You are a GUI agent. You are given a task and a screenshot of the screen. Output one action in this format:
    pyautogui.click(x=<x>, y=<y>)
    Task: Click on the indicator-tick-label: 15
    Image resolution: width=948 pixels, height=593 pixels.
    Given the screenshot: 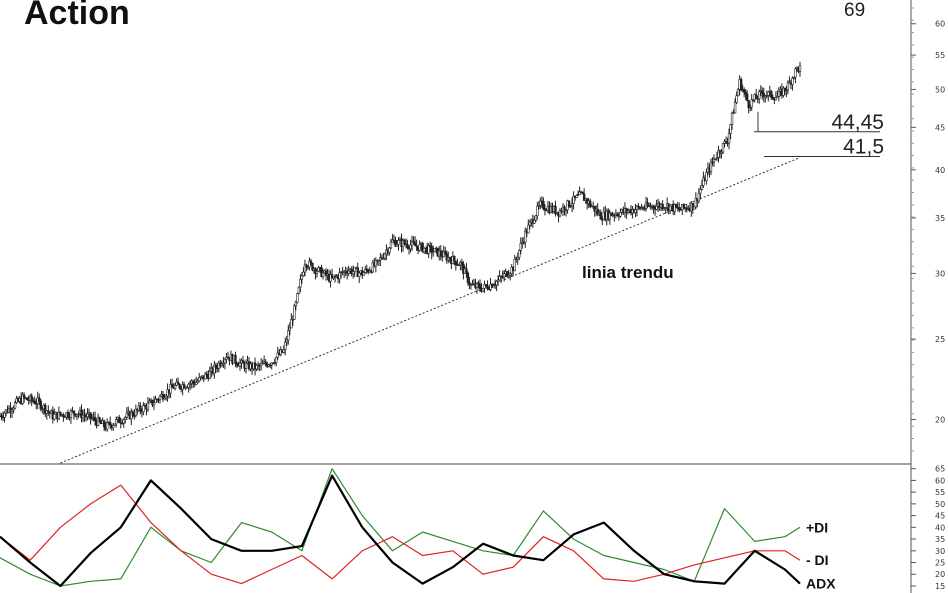 What is the action you would take?
    pyautogui.click(x=940, y=586)
    